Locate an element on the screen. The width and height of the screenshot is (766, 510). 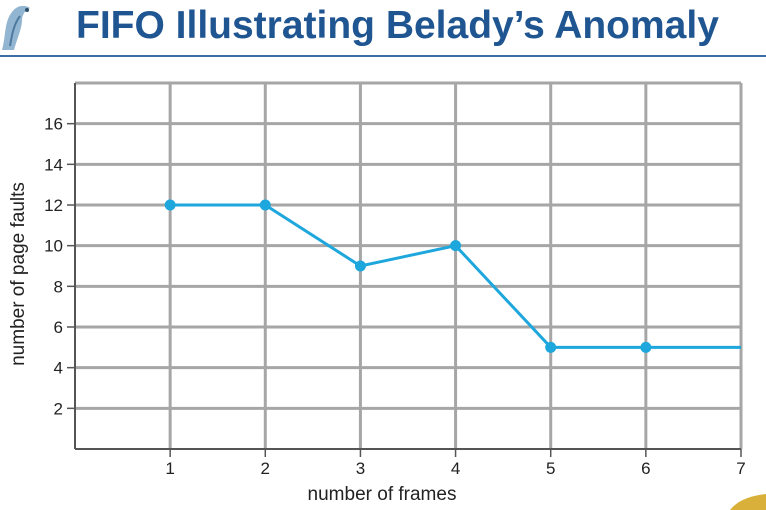
y-tick-label: 8 is located at coordinates (58, 286).